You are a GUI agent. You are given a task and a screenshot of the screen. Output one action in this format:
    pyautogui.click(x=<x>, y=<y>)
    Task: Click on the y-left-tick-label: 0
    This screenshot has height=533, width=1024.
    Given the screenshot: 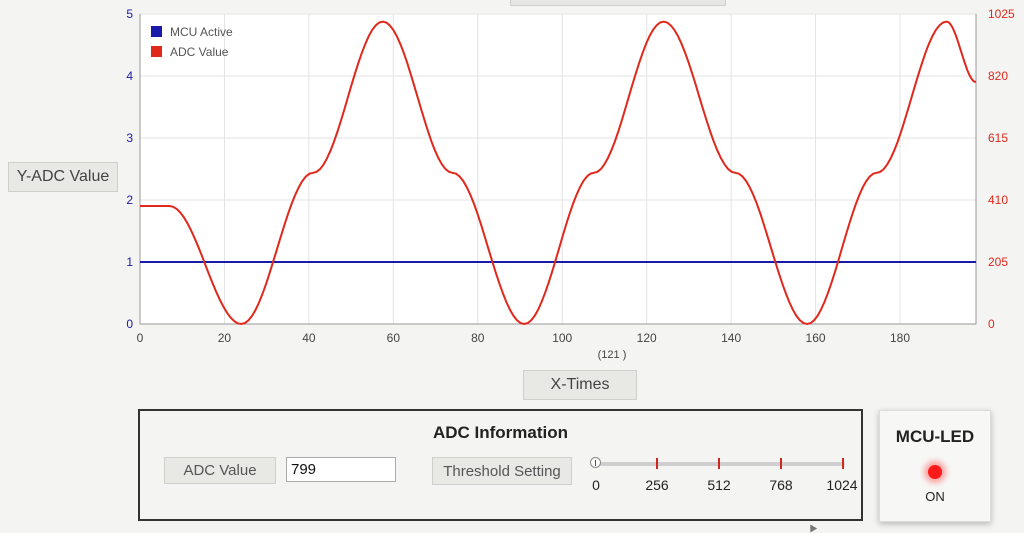 What is the action you would take?
    pyautogui.click(x=129, y=324)
    